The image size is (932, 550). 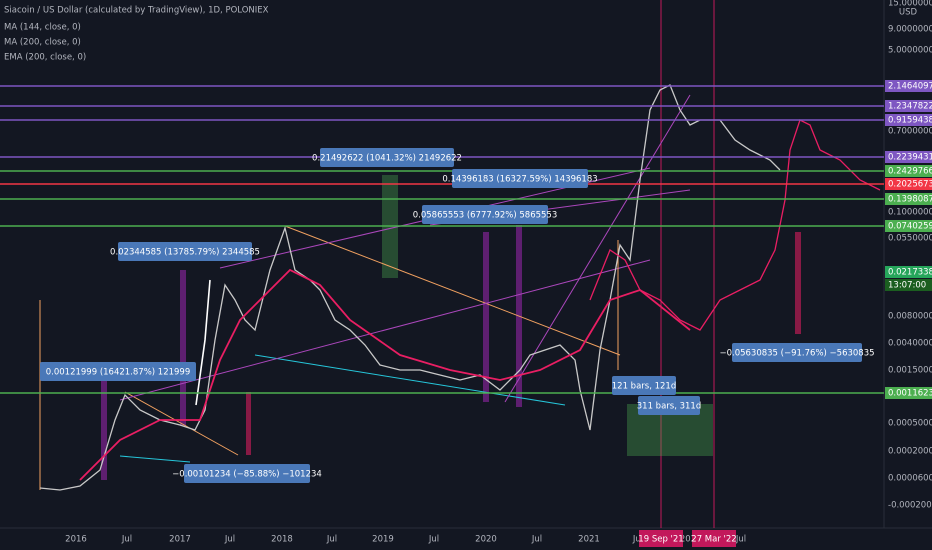 What do you see at coordinates (589, 540) in the screenshot?
I see `time-label: 2021` at bounding box center [589, 540].